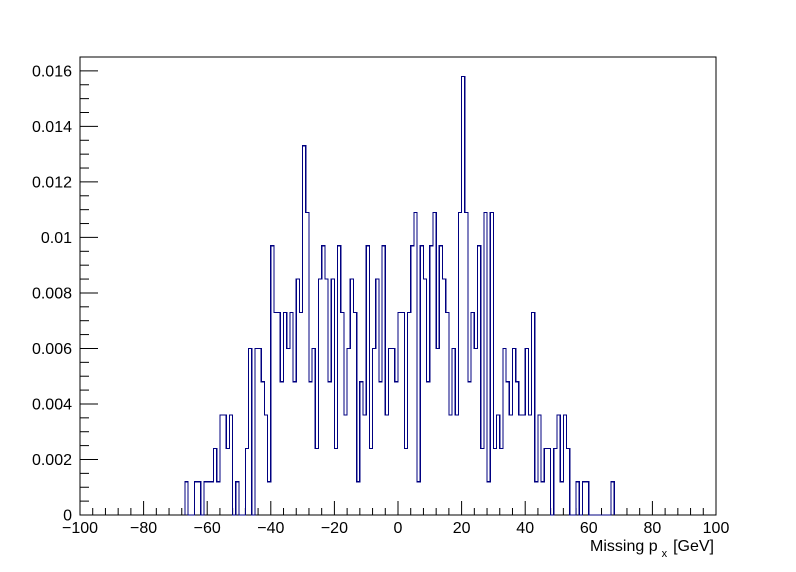 The image size is (796, 572). Describe the element at coordinates (716, 528) in the screenshot. I see `x-tick-label: 100` at that location.